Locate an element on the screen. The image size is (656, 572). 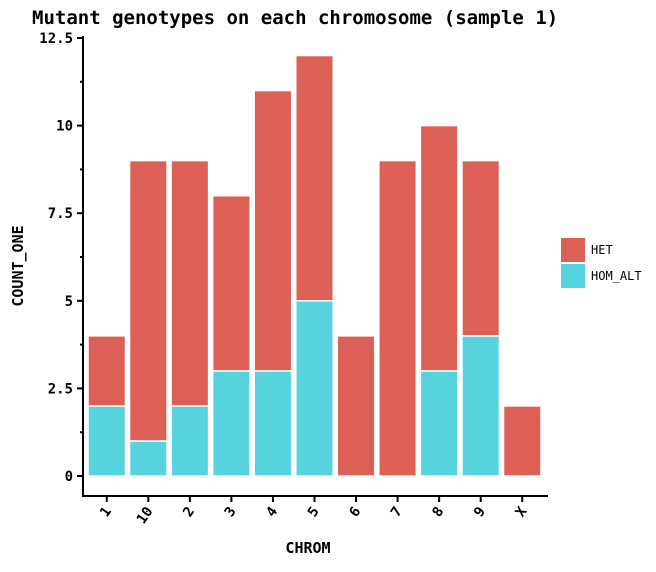
y-tick-label-10: 10 is located at coordinates (64, 127).